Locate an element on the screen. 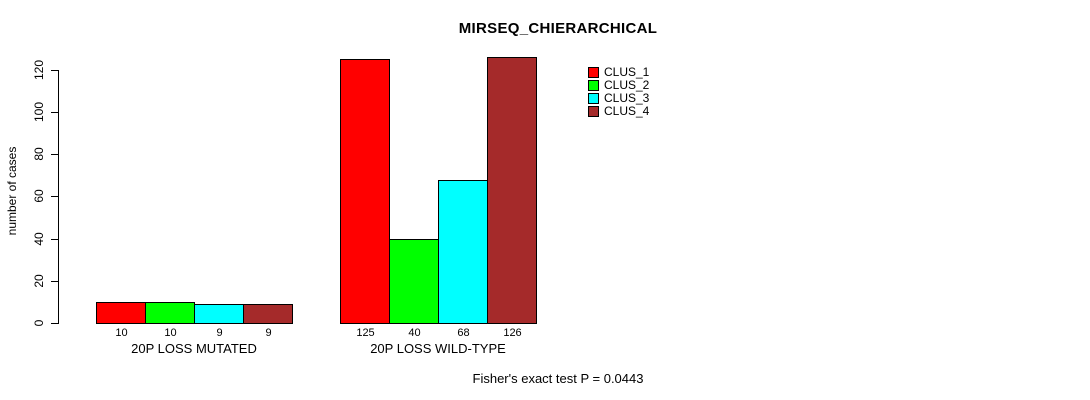 Image resolution: width=1090 pixels, height=400 pixels. bar-CLUS_4-wild-type is located at coordinates (512, 190).